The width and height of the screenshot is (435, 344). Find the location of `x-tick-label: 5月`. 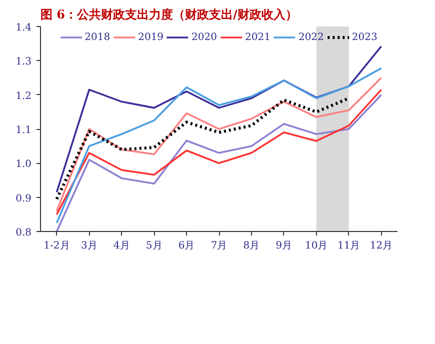

x-tick-label: 5月 is located at coordinates (154, 246).